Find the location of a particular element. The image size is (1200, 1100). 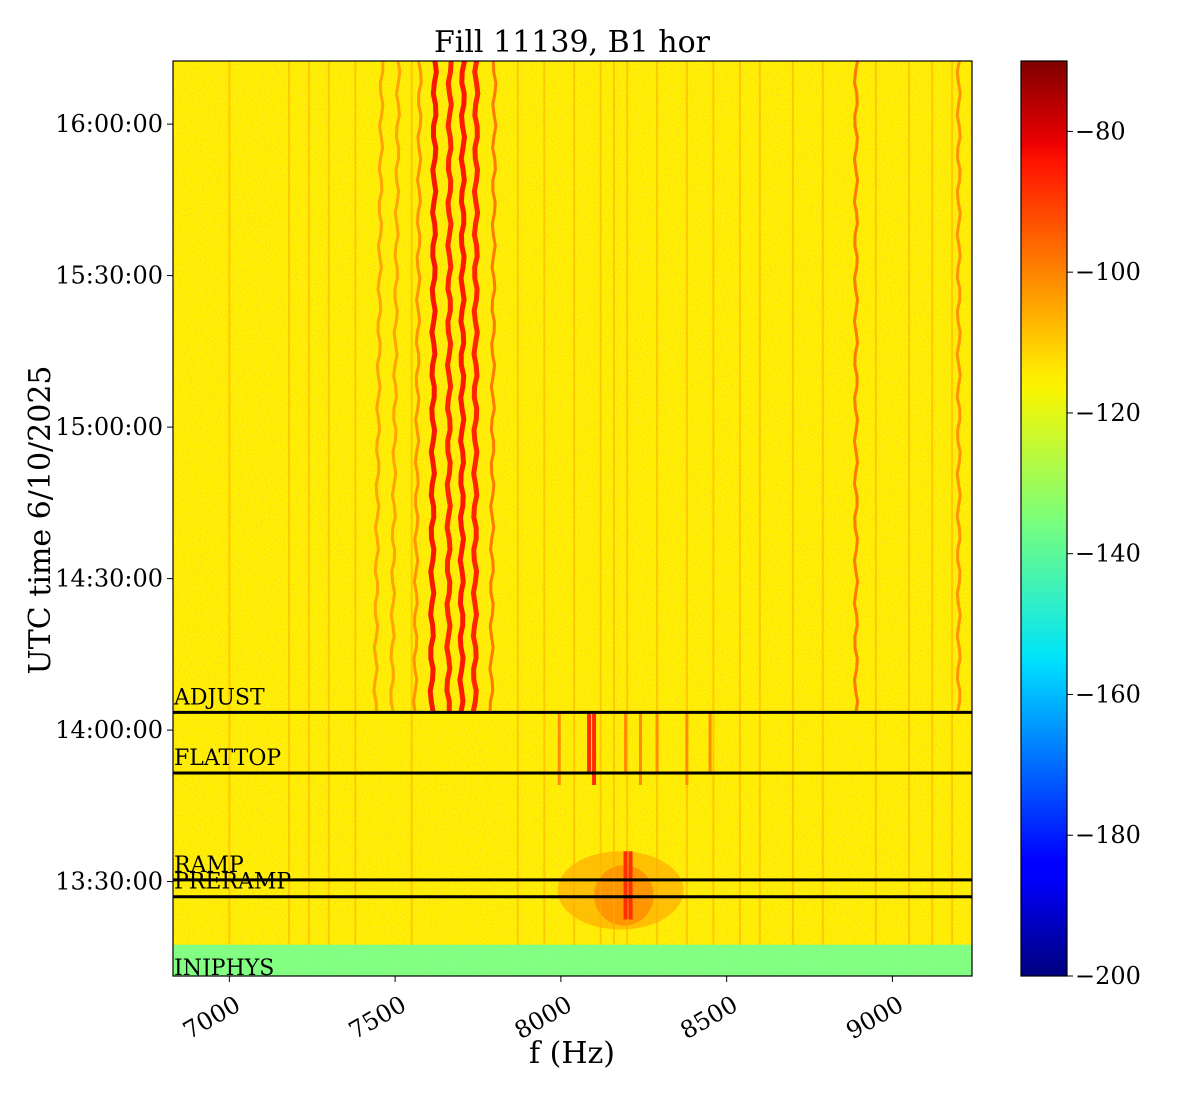

colorbar-tick-label: −160 is located at coordinates (1108, 694).